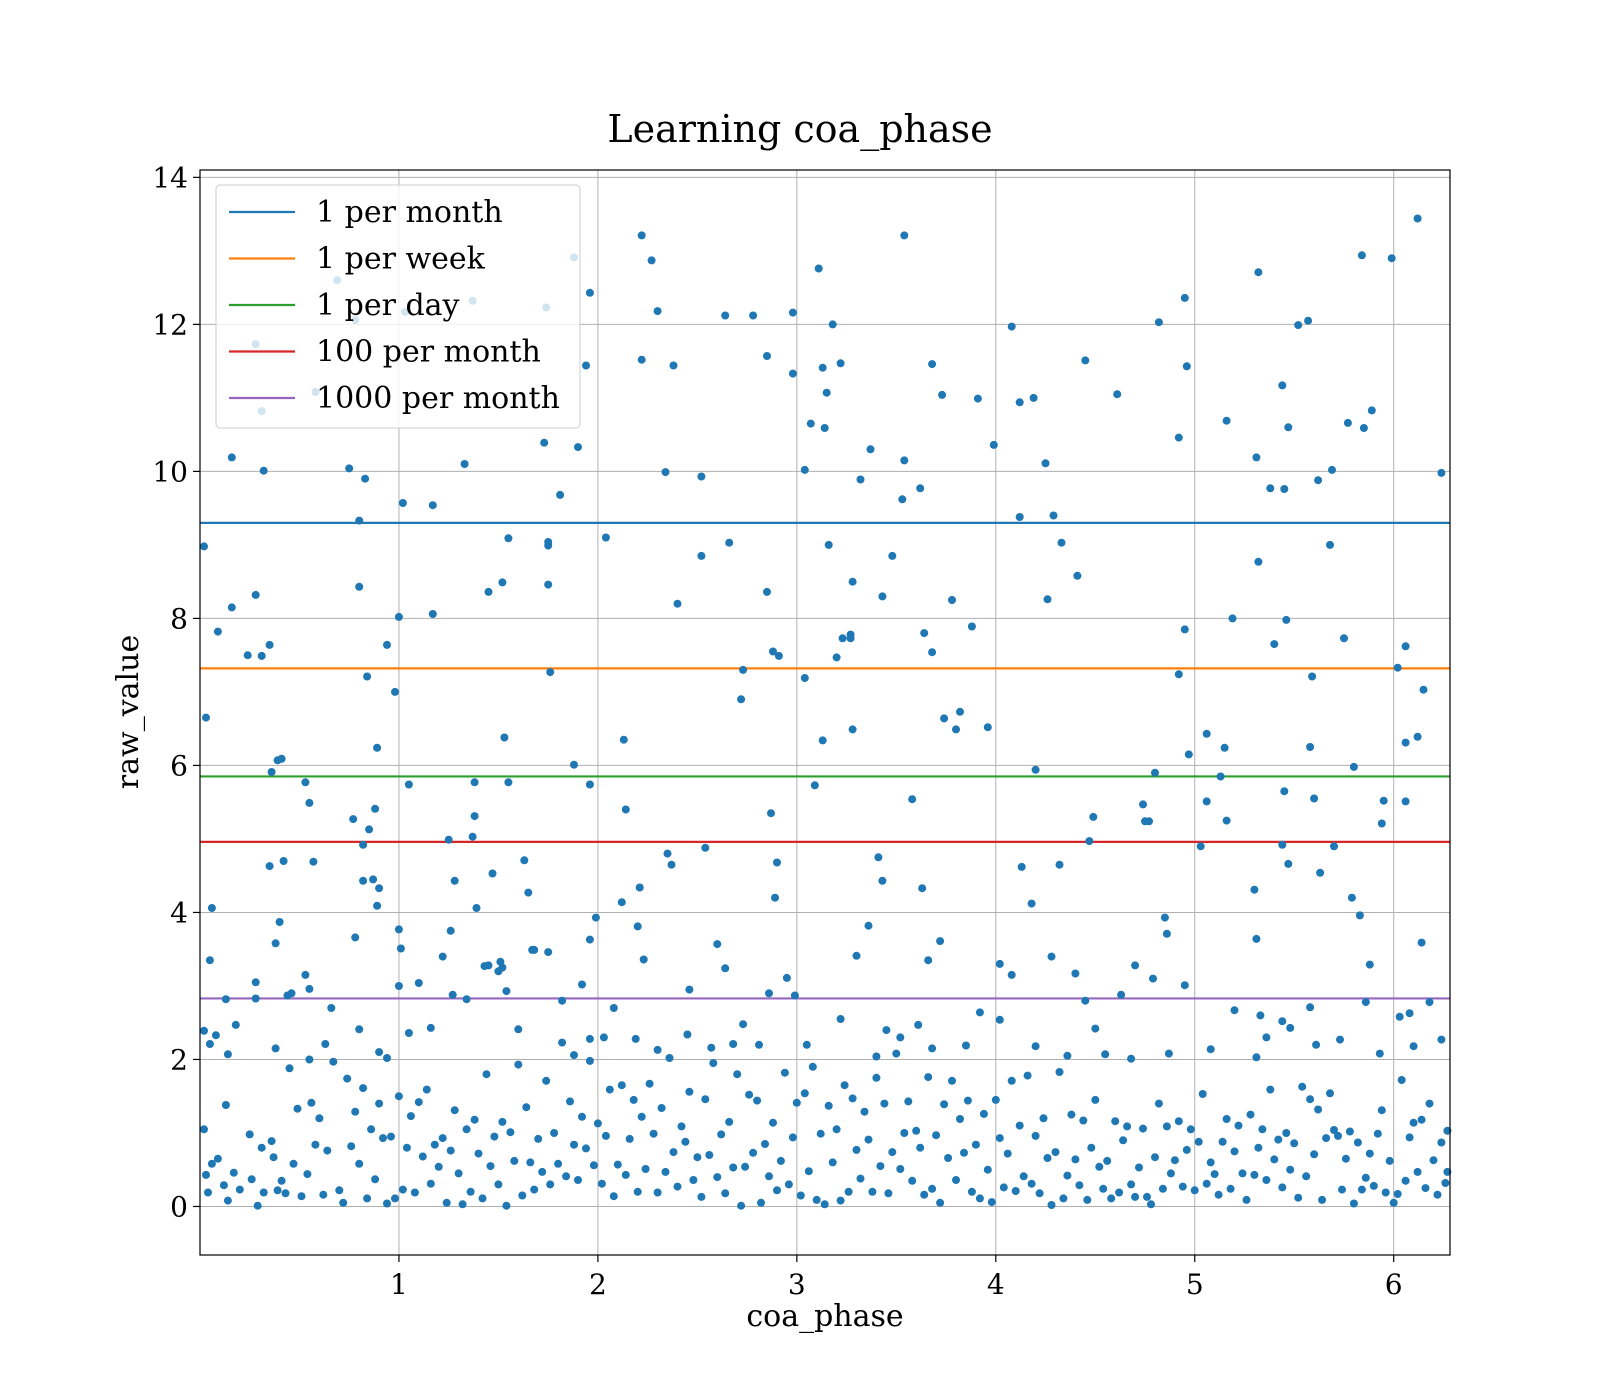  I want to click on y-tick-label: 4, so click(179, 912).